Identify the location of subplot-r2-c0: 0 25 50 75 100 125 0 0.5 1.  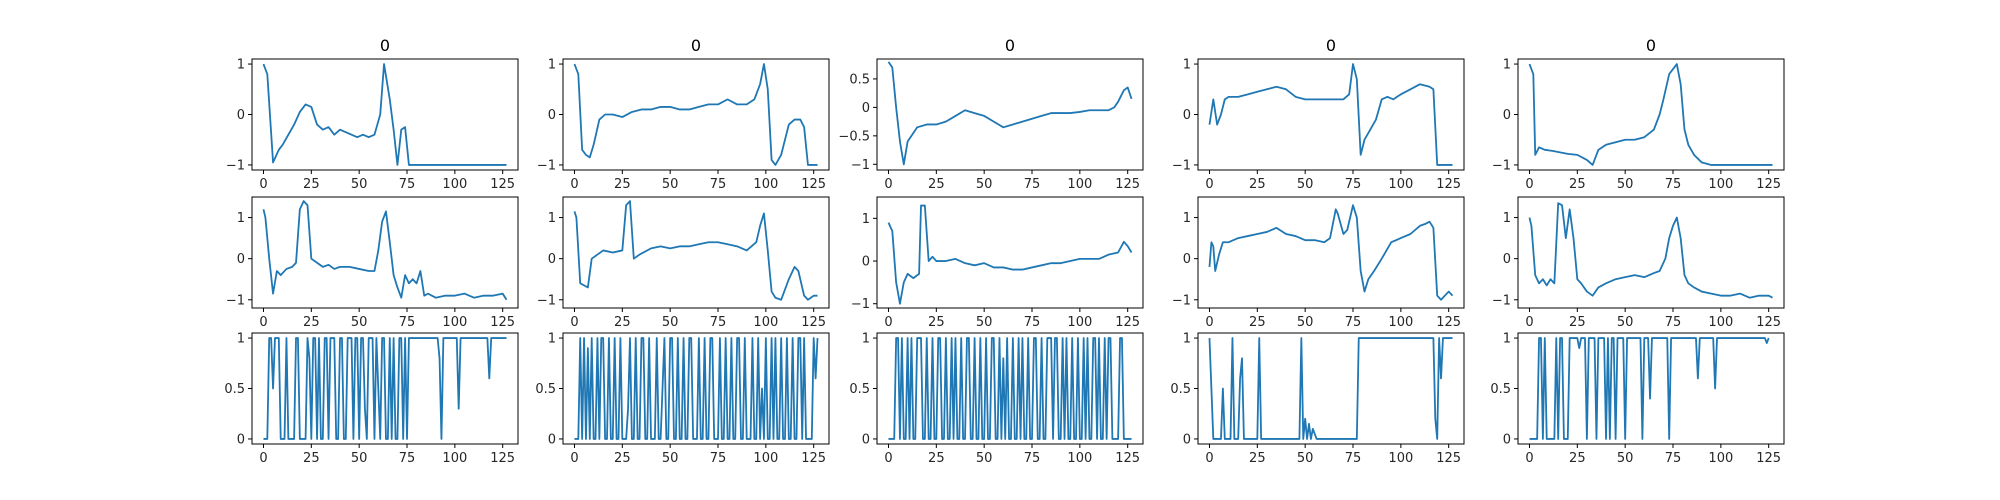
(371, 399).